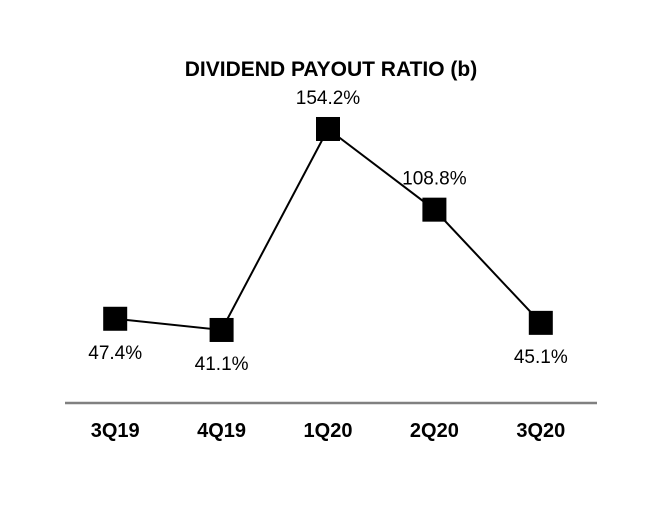  I want to click on x-axis-label-4Q19: 4Q19, so click(221, 431).